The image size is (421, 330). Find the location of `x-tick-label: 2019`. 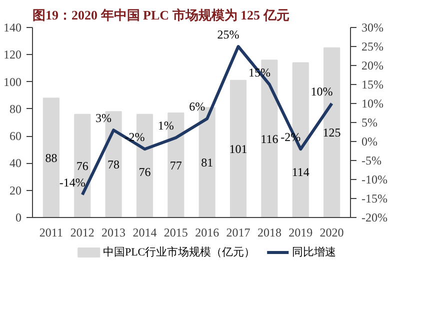

x-tick-label: 2019 is located at coordinates (300, 233).